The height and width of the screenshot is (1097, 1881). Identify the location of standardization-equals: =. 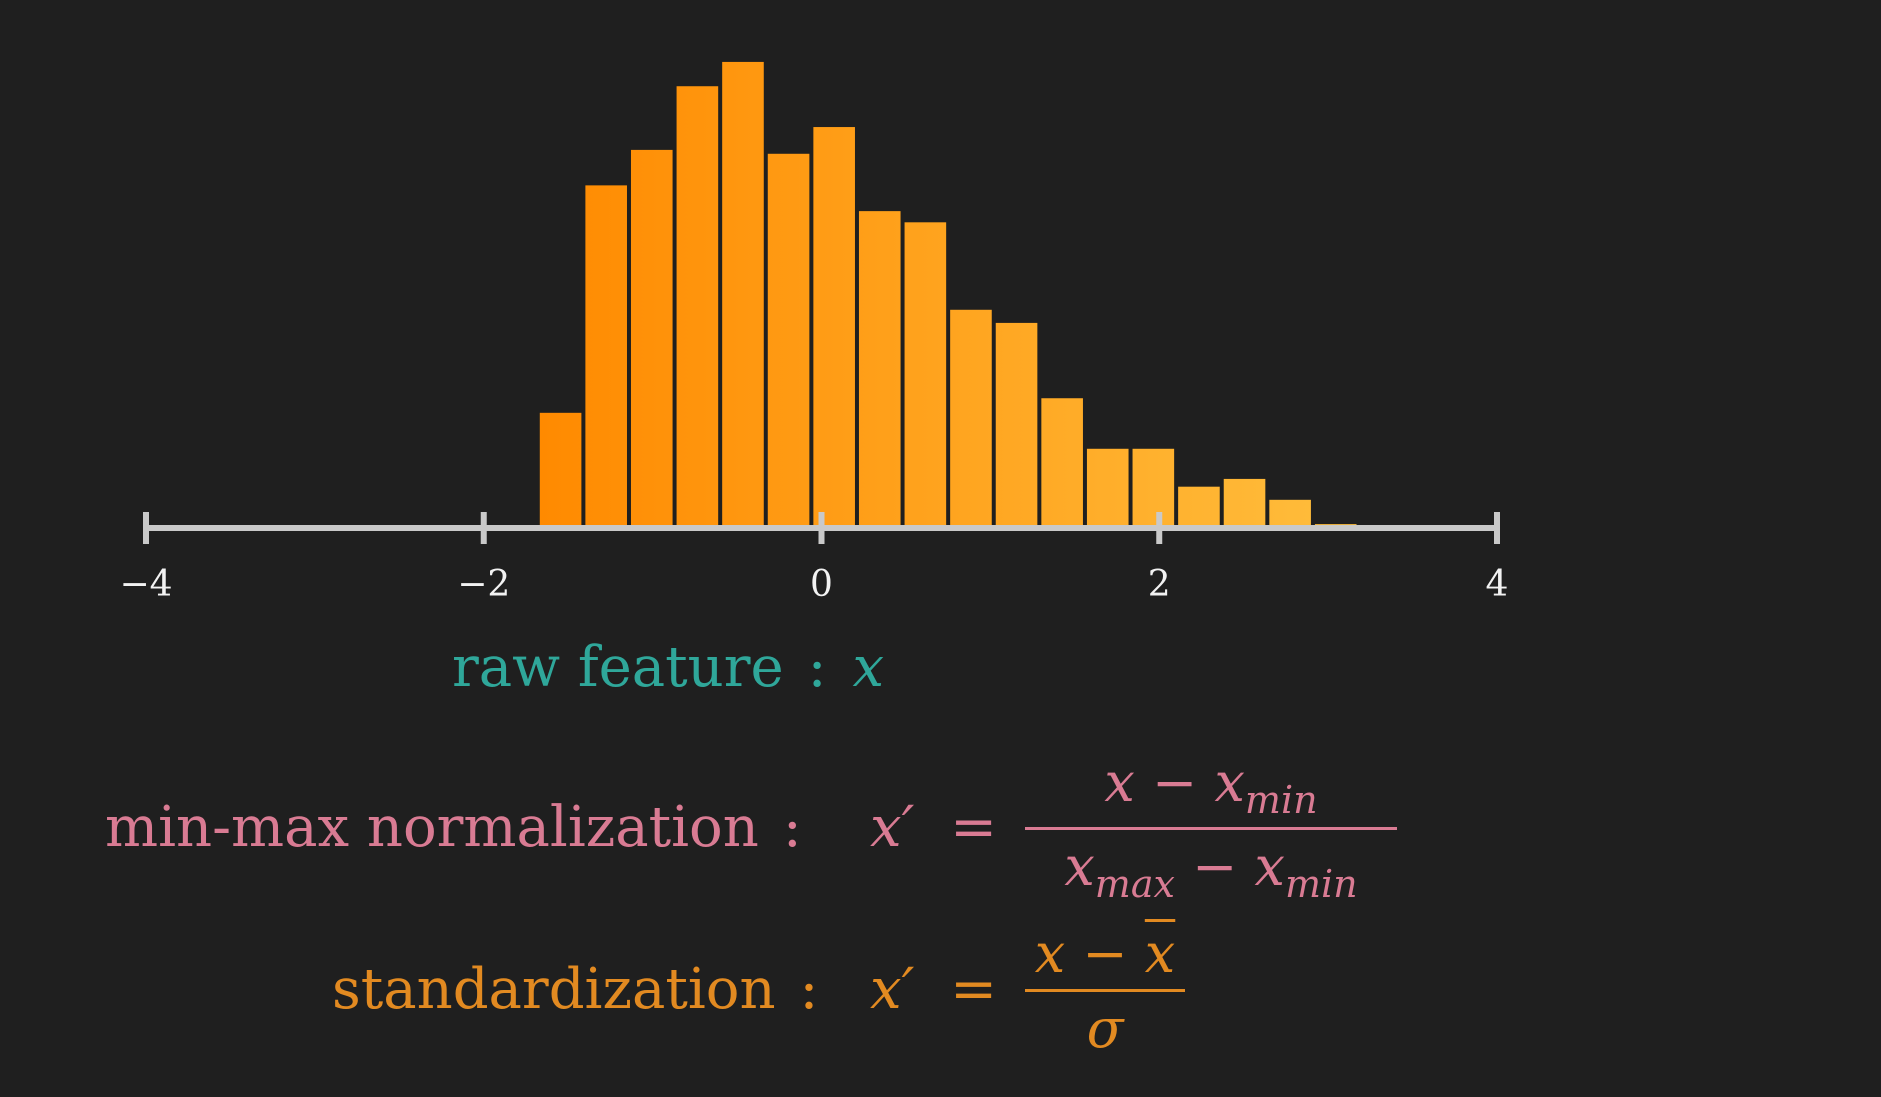
(974, 989).